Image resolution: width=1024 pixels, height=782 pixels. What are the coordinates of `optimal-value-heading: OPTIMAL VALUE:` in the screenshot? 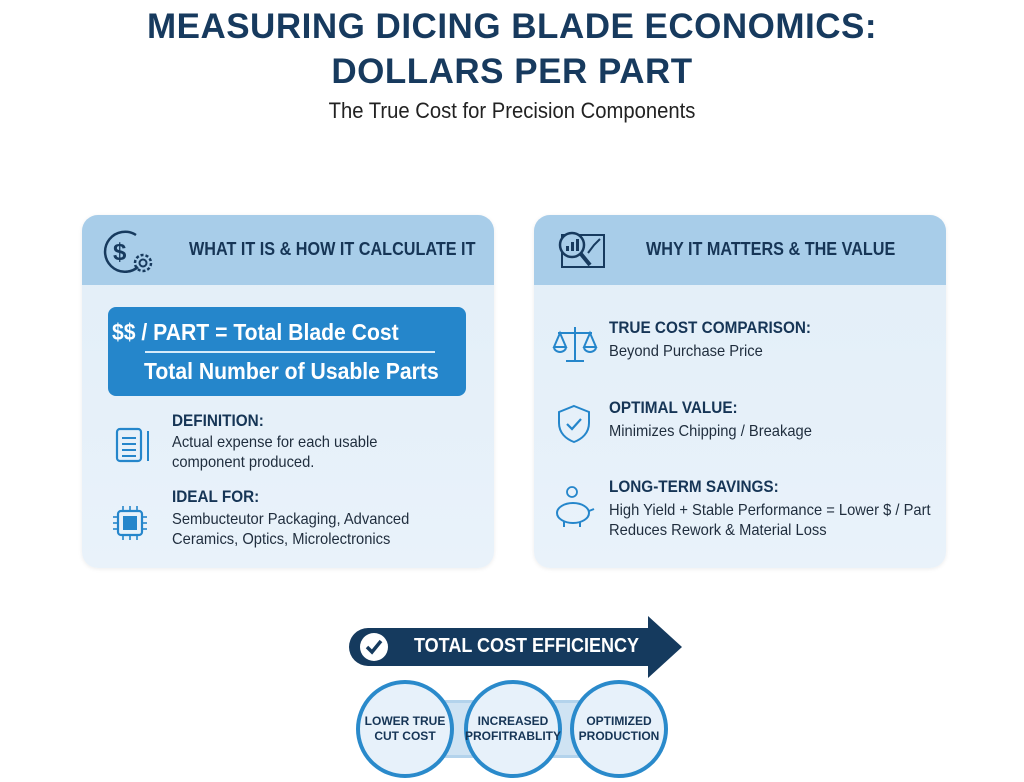 It's located at (673, 407).